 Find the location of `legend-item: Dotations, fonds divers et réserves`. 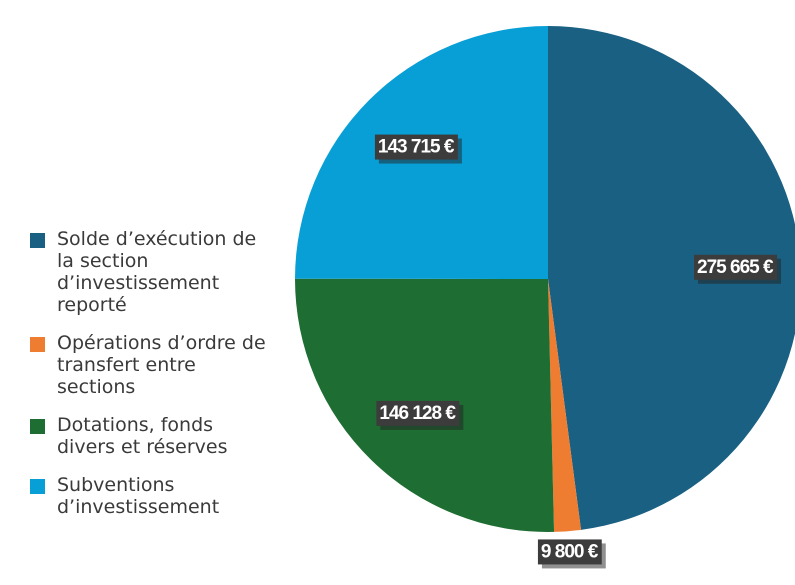

legend-item: Dotations, fonds divers et réserves is located at coordinates (155, 436).